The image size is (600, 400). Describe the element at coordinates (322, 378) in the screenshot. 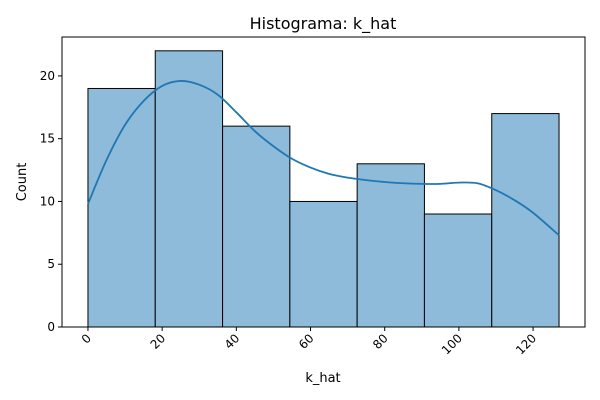

I see `x-axis-label: k_hat` at that location.